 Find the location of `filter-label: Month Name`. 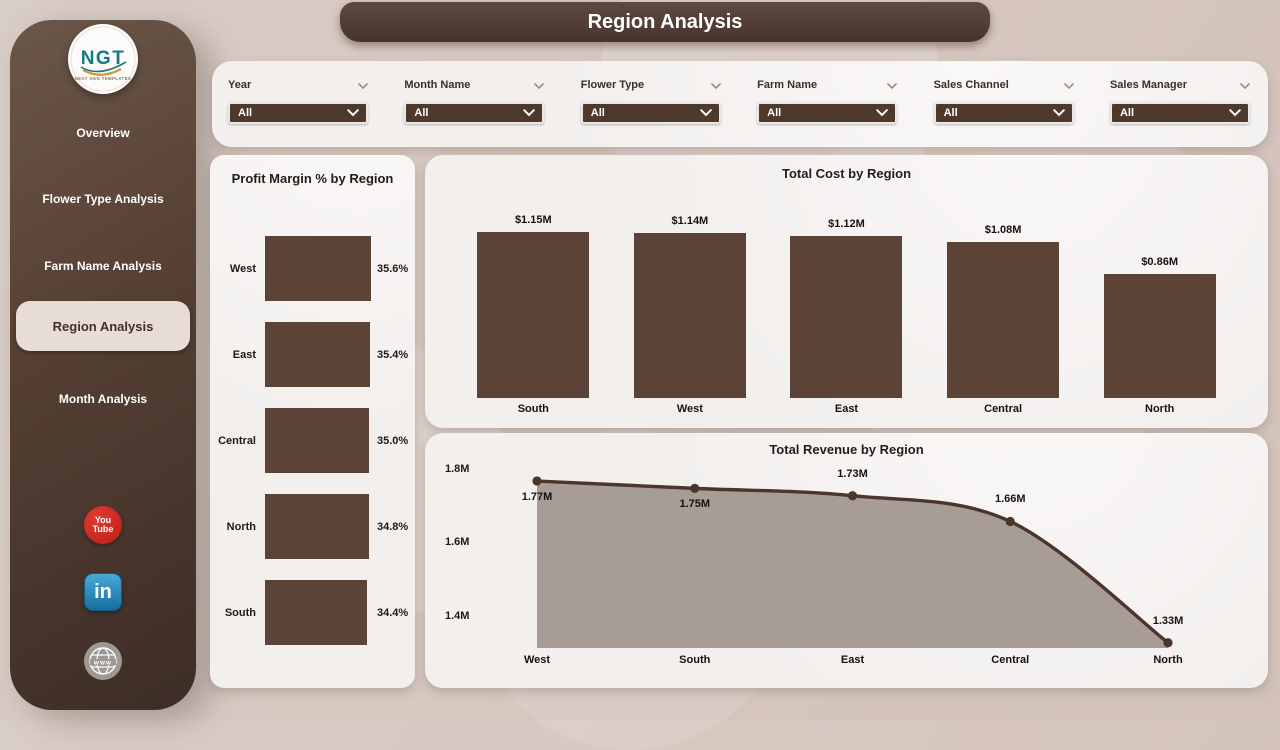

filter-label: Month Name is located at coordinates (437, 85).